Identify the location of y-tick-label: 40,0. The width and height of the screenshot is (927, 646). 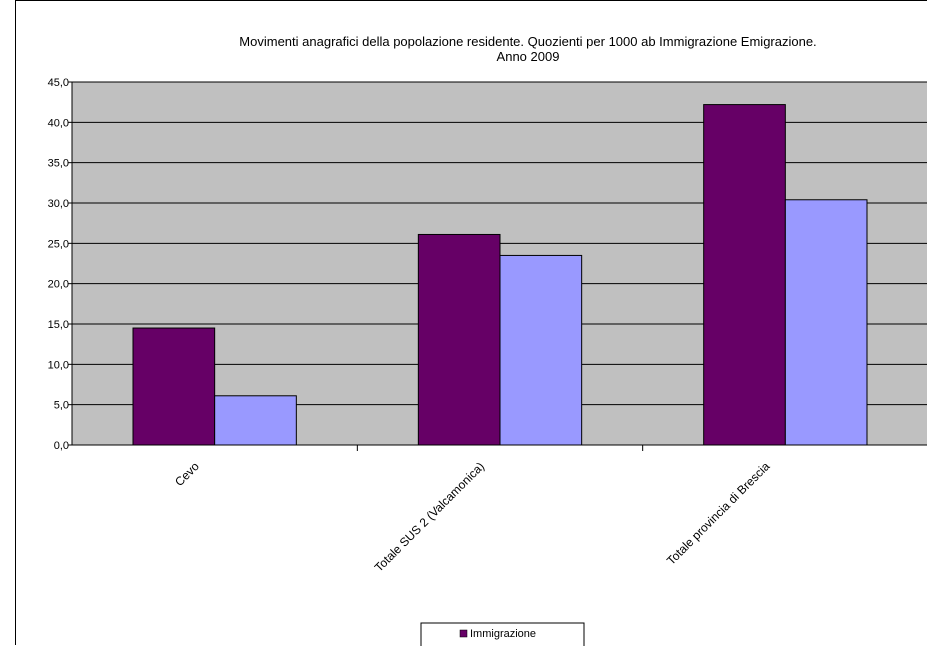
(58, 123).